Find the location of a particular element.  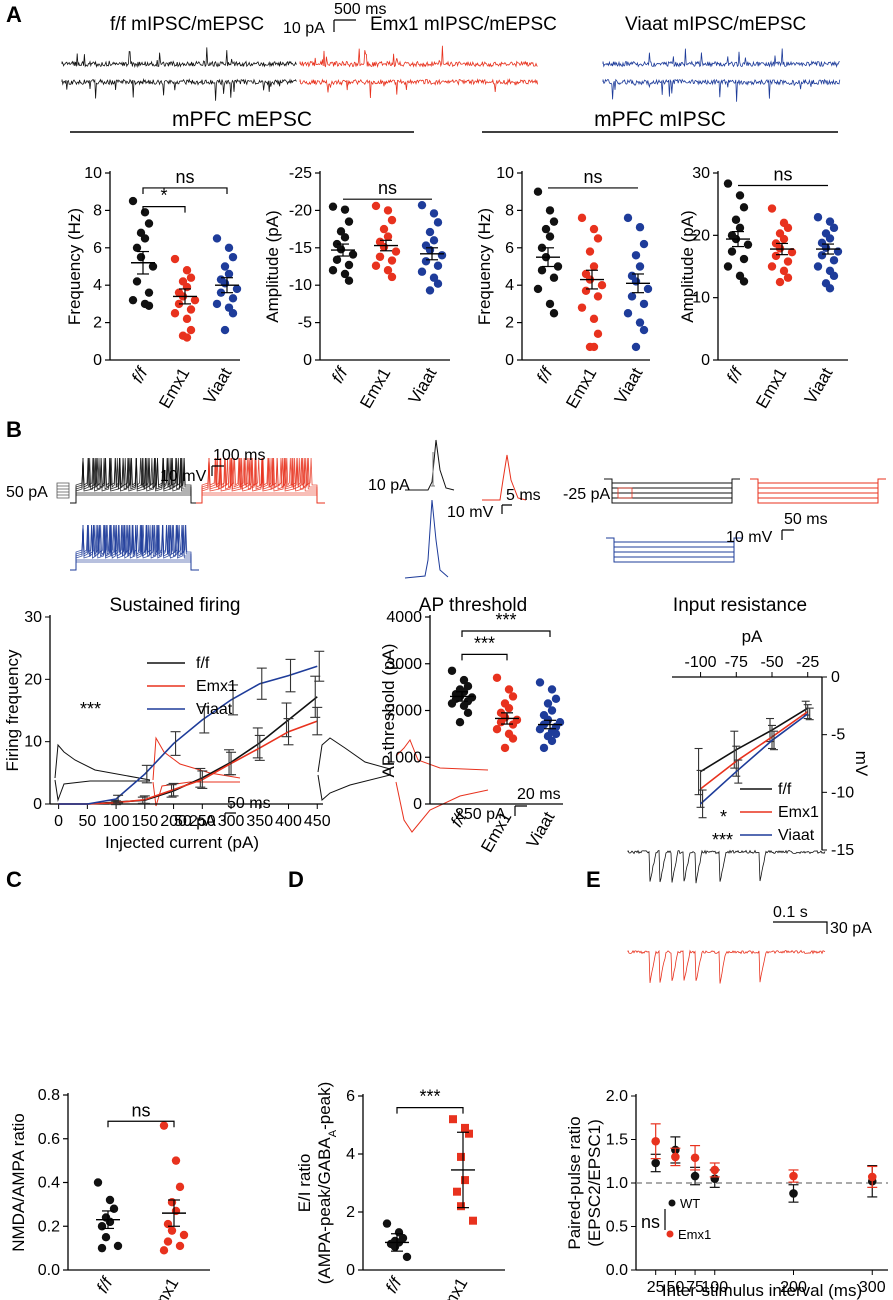

legend-swatch is located at coordinates (670, 1234).